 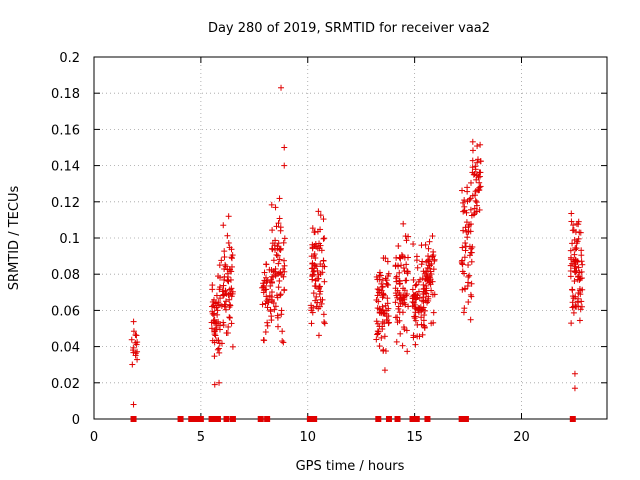 I want to click on y-tick-label: 0, so click(x=76, y=420).